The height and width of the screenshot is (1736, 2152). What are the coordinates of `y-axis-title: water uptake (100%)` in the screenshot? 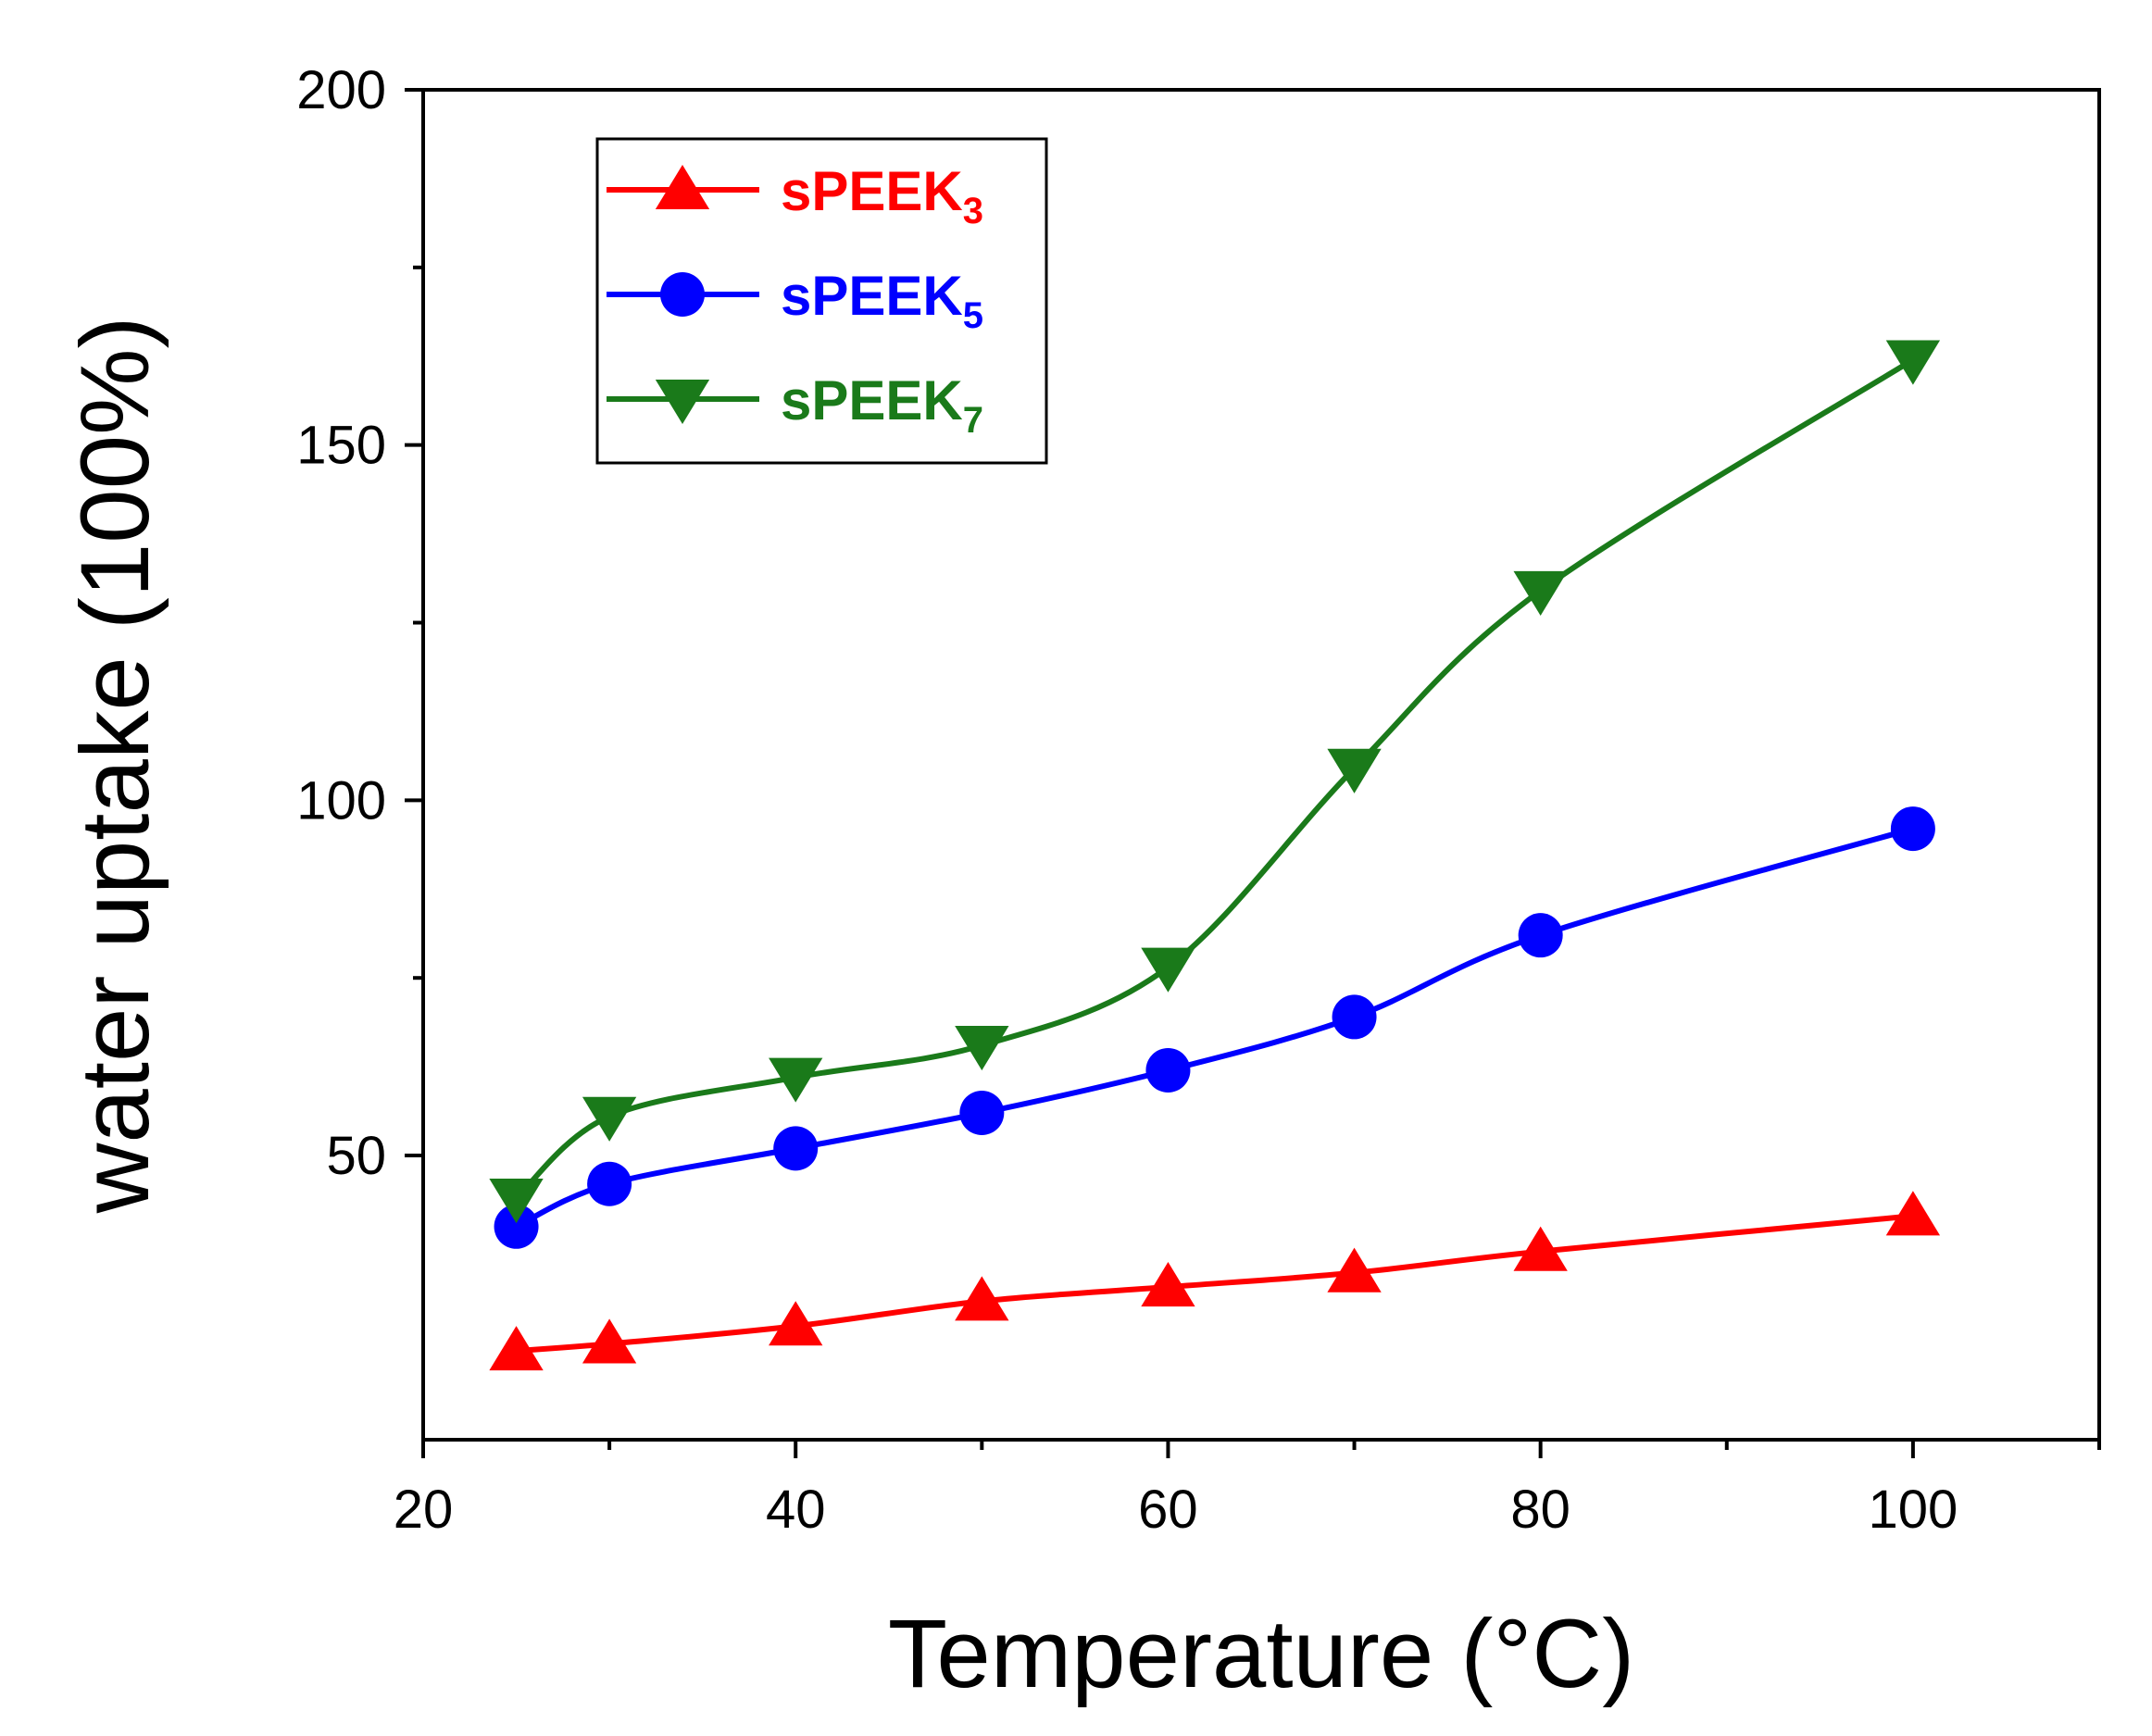 It's located at (115, 766).